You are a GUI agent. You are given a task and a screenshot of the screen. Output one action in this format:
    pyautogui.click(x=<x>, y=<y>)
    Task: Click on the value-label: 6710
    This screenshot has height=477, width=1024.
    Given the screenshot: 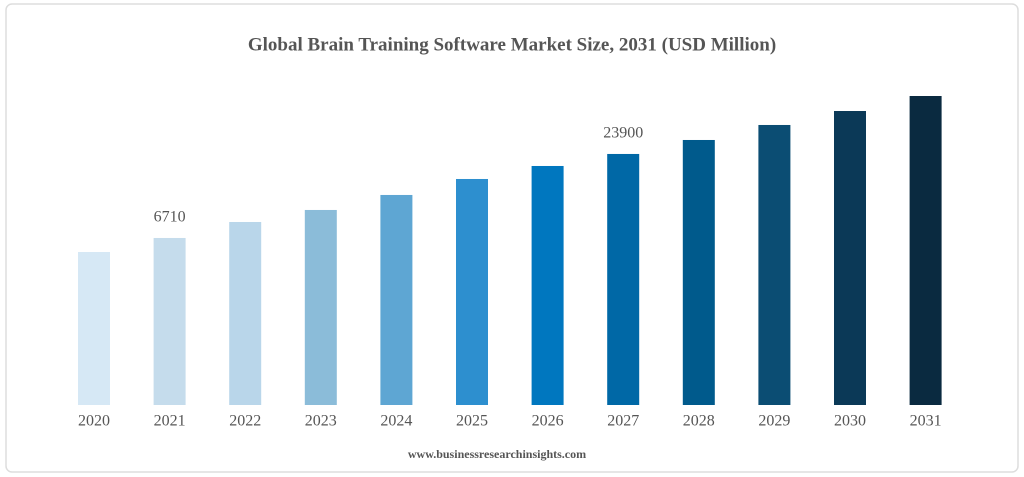 What is the action you would take?
    pyautogui.click(x=170, y=217)
    